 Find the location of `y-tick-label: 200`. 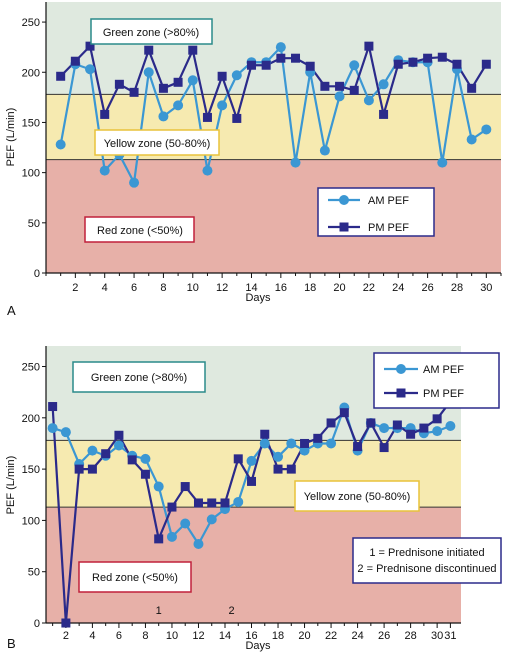

y-tick-label: 200 is located at coordinates (31, 419).